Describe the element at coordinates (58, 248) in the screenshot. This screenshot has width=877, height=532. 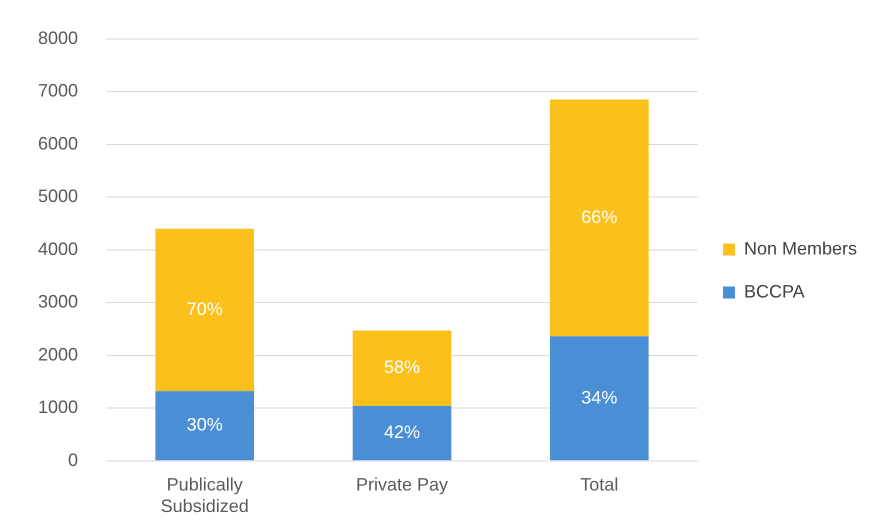
I see `y-tick-label: 4000` at that location.